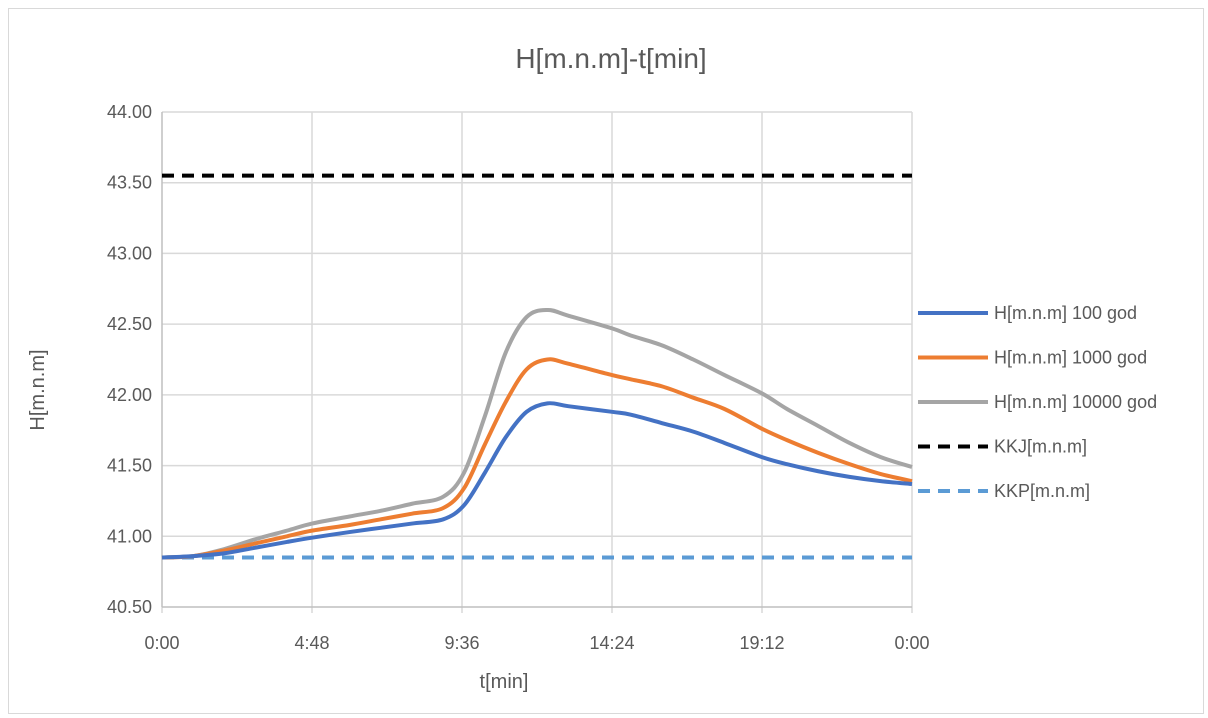 This screenshot has width=1208, height=718. What do you see at coordinates (761, 643) in the screenshot?
I see `x-tick-label: 19:12` at bounding box center [761, 643].